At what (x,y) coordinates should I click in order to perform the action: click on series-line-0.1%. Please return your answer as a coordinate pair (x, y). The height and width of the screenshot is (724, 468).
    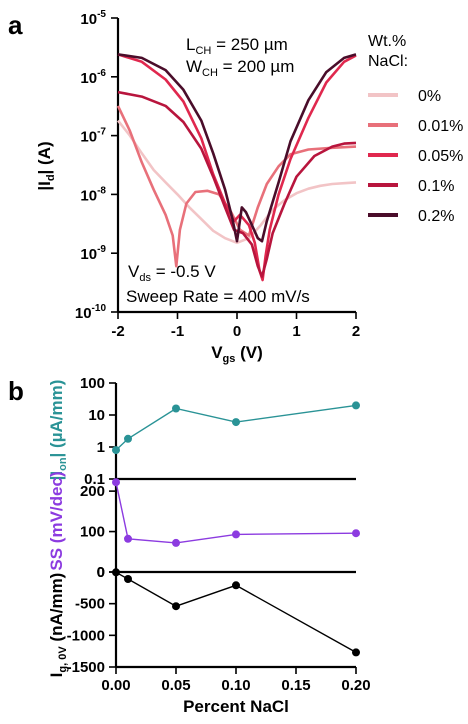
    Looking at the image, I should click on (237, 184).